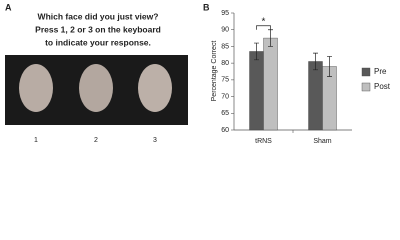 Image resolution: width=400 pixels, height=240 pixels. I want to click on y-tick-label: 85, so click(225, 46).